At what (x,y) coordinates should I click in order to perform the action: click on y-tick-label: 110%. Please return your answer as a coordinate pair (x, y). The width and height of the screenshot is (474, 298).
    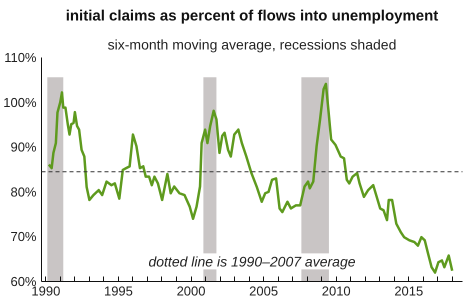
    Looking at the image, I should click on (20, 57).